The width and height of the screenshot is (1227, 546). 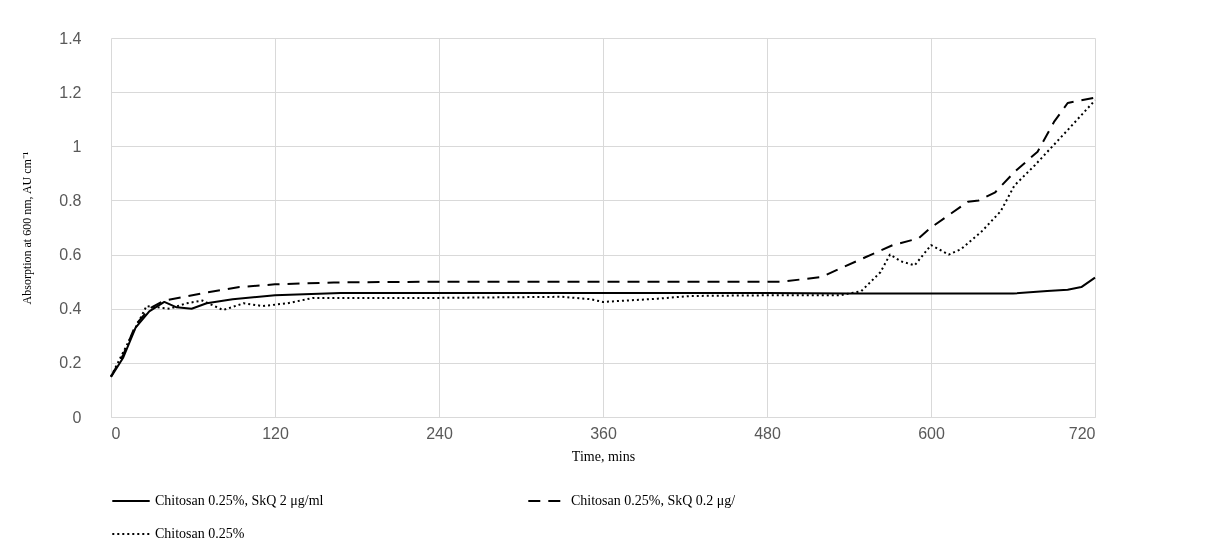 What do you see at coordinates (116, 433) in the screenshot?
I see `x-tick-label: 0` at bounding box center [116, 433].